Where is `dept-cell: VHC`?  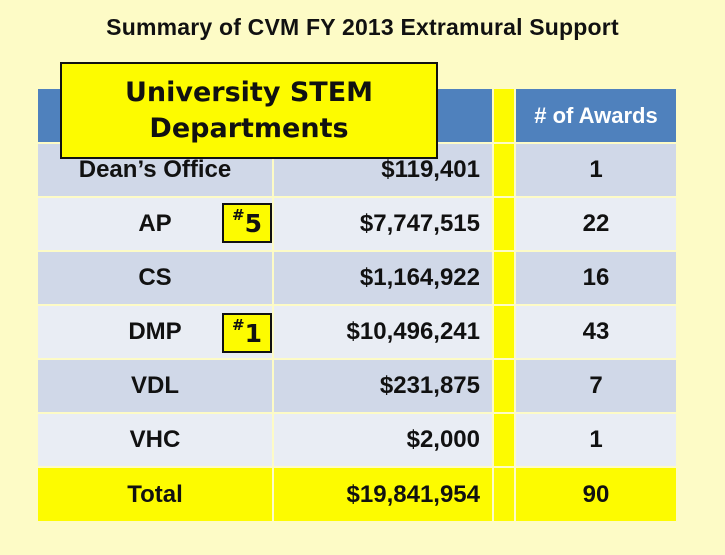 dept-cell: VHC is located at coordinates (155, 440).